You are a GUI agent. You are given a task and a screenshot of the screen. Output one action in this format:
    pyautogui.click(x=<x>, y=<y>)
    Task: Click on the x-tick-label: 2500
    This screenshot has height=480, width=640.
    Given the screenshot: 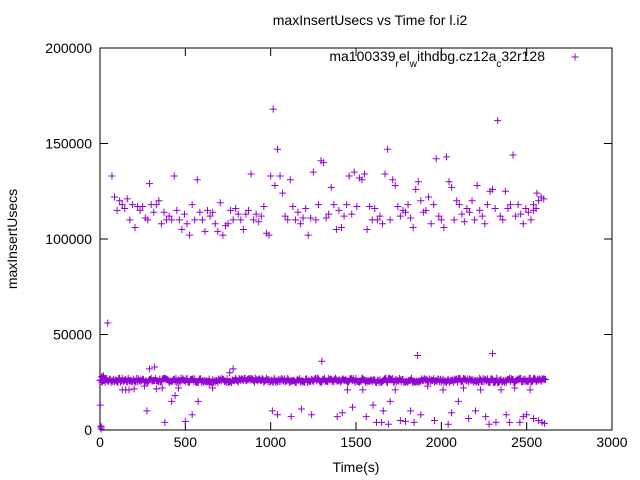 What is the action you would take?
    pyautogui.click(x=526, y=442)
    